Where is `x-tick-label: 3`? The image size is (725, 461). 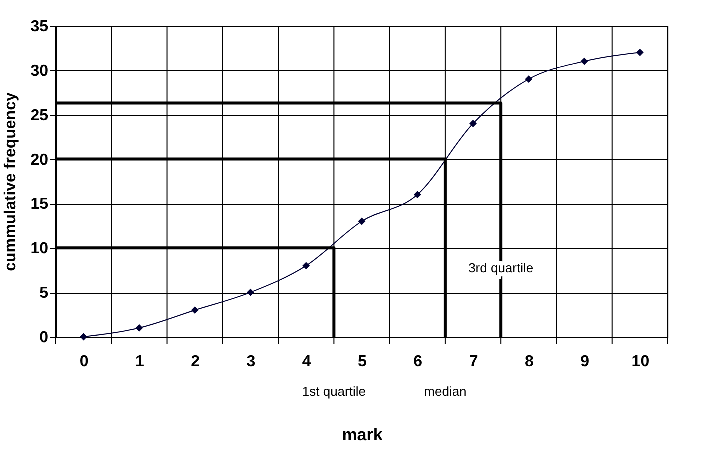 x-tick-label: 3 is located at coordinates (251, 362).